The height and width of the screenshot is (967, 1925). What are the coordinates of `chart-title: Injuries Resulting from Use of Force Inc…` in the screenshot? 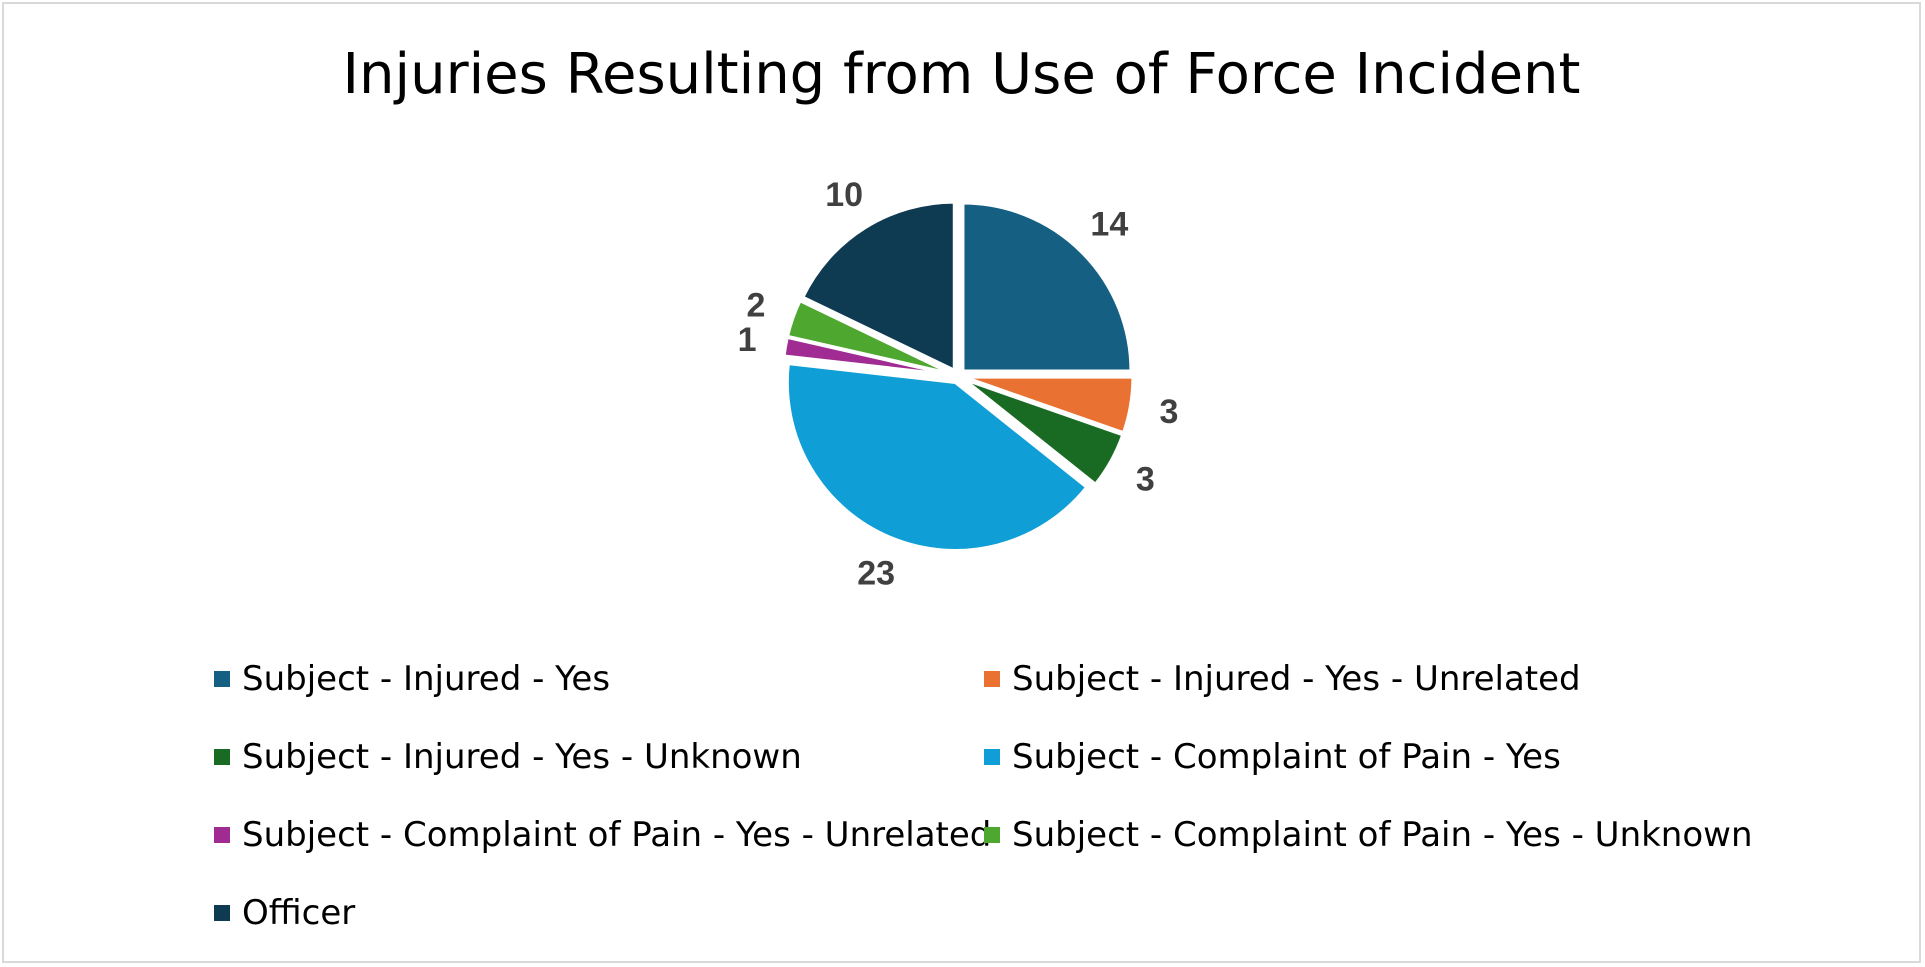 It's located at (961, 74).